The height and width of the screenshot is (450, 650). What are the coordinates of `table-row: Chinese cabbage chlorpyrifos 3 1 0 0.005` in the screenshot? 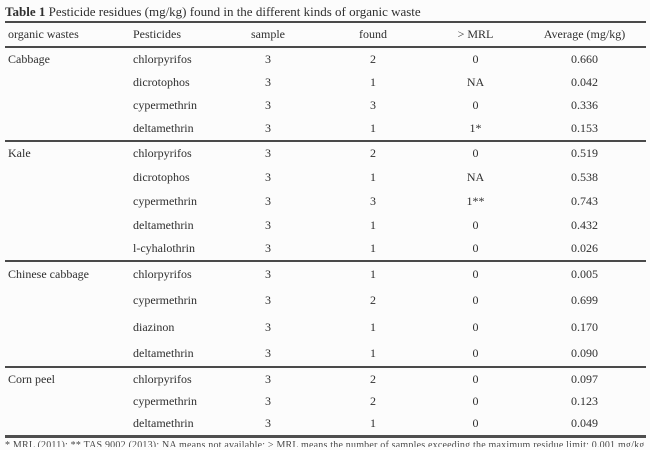 It's located at (325, 274).